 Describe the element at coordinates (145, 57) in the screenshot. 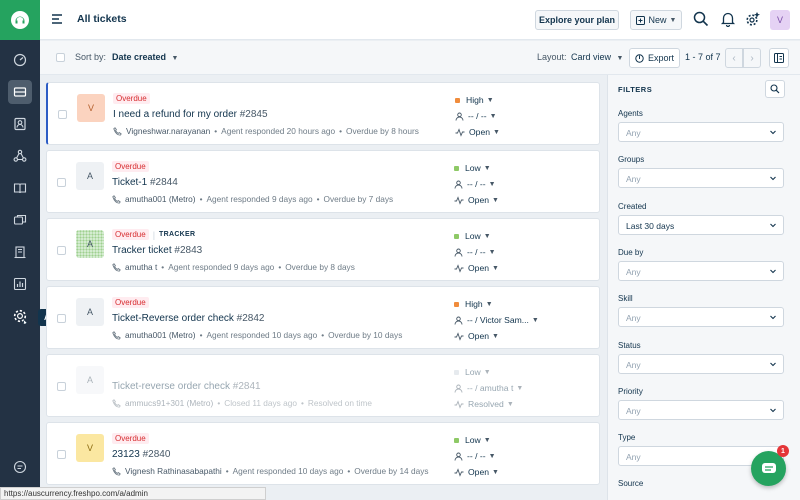

I see `sort-dropdown: Date created ▼` at that location.